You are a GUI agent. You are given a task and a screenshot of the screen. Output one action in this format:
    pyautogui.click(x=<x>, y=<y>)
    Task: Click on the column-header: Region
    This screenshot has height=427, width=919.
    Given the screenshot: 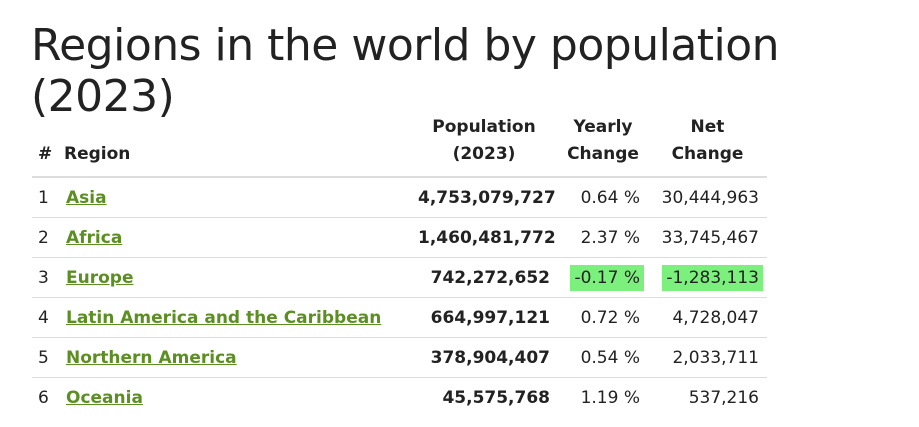 What is the action you would take?
    pyautogui.click(x=234, y=146)
    